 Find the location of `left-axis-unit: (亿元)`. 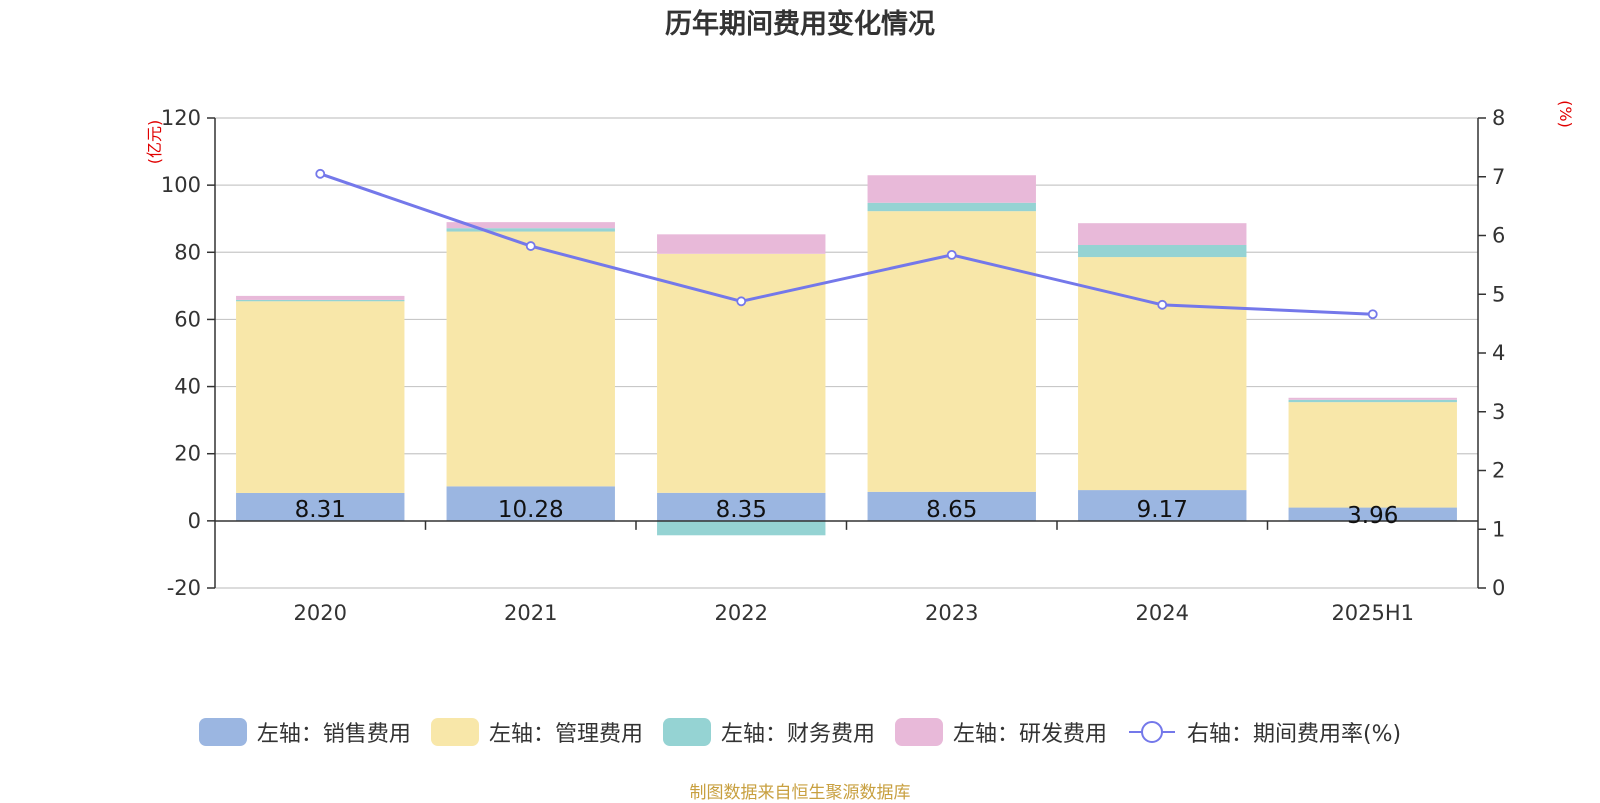

left-axis-unit: (亿元) is located at coordinates (154, 142).